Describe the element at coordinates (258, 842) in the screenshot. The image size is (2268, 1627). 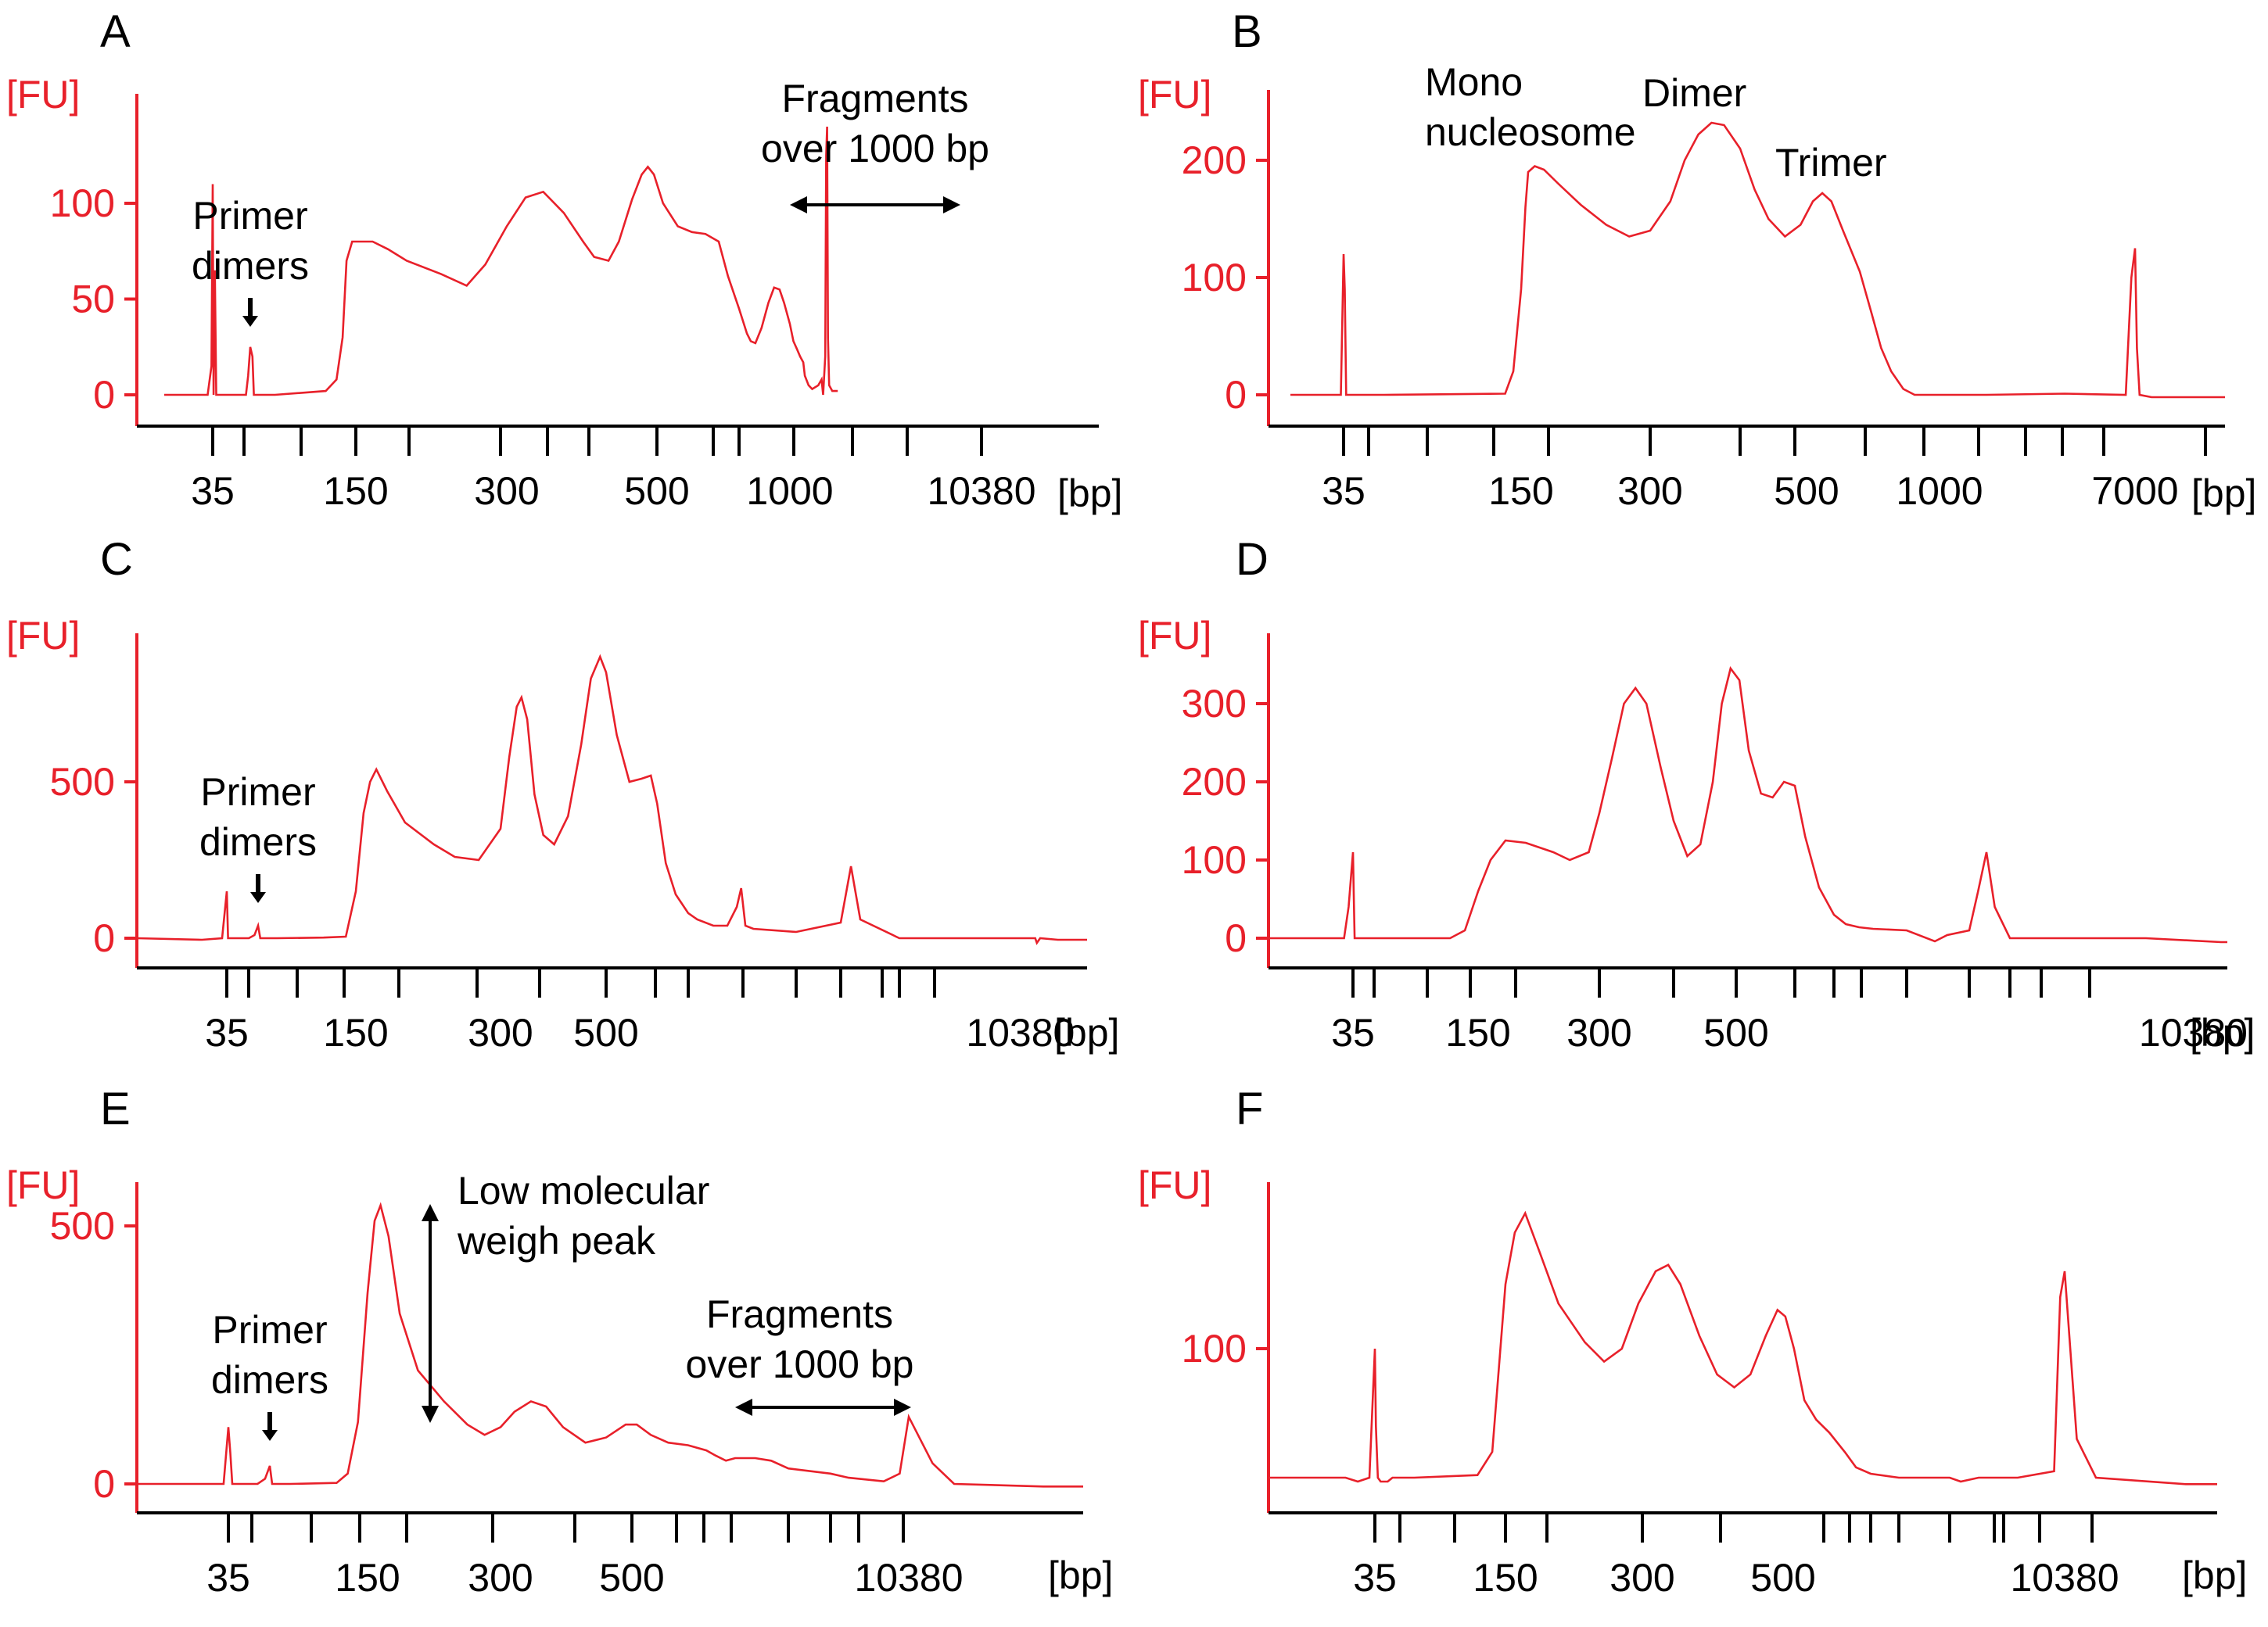
I see `panel-c-annotation-0-line: dimers` at that location.